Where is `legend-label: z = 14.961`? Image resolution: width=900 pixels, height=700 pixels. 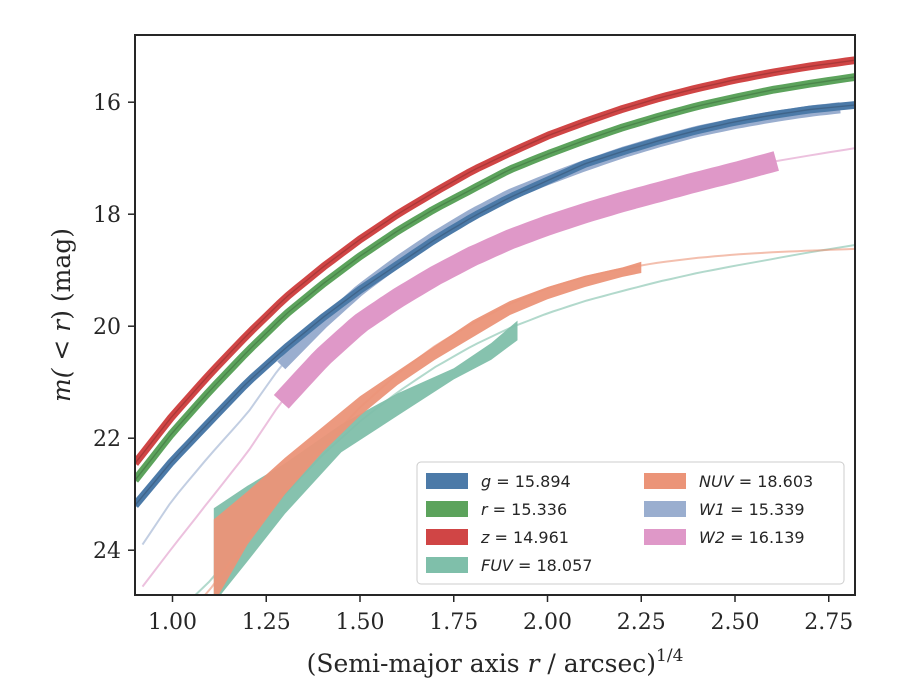
legend-label: z = 14.961 is located at coordinates (524, 537).